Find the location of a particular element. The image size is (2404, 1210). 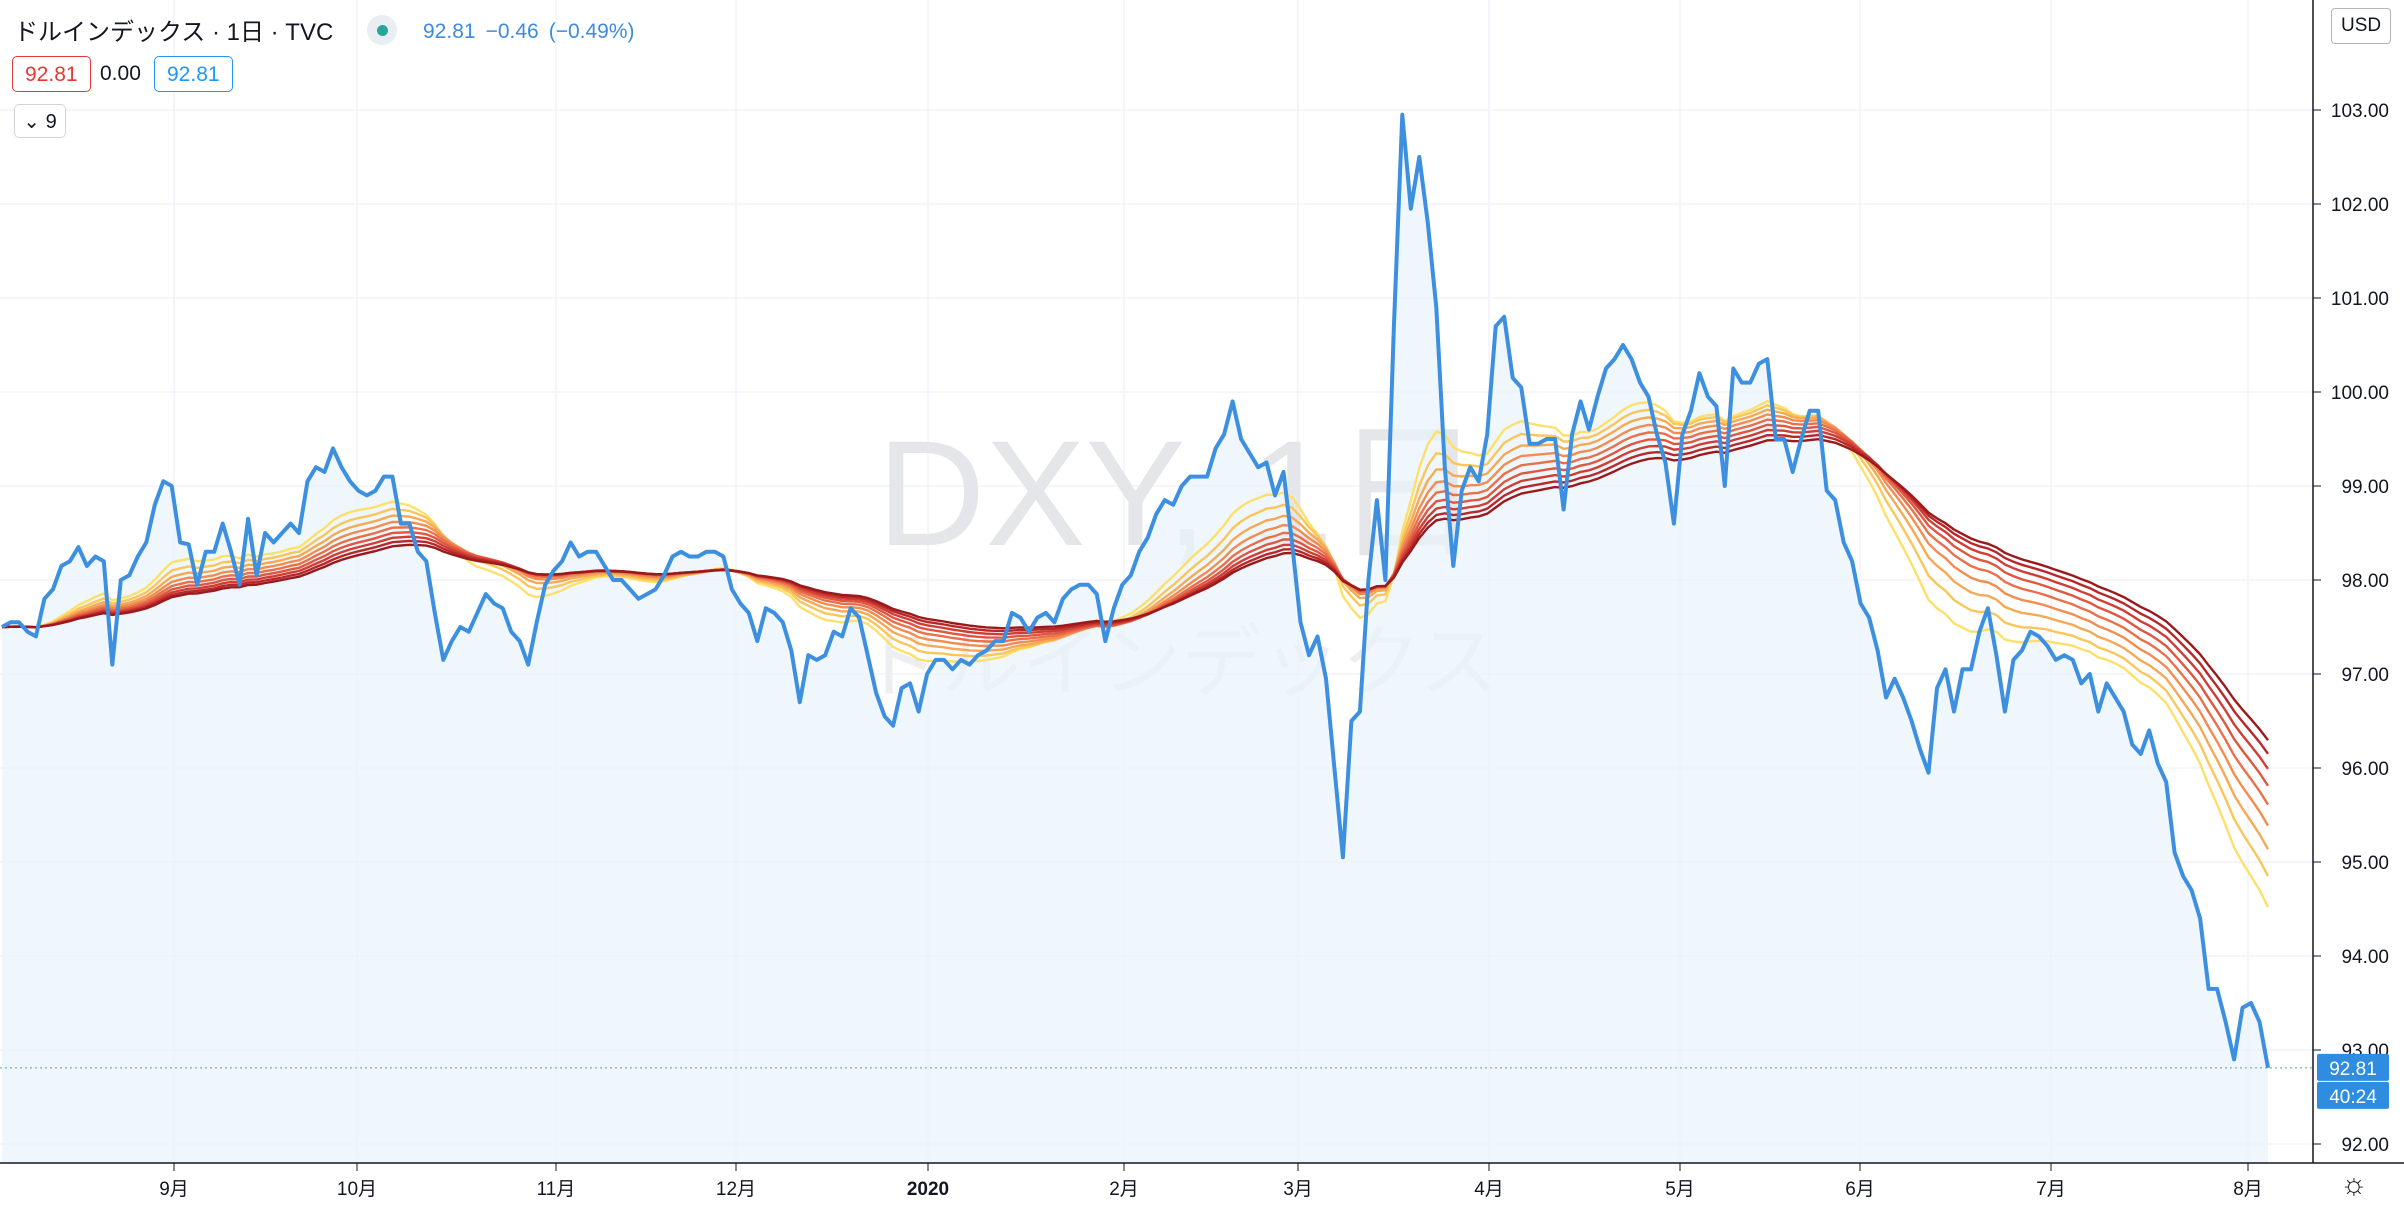

chevron-down-icon: ⌄ is located at coordinates (32, 122).